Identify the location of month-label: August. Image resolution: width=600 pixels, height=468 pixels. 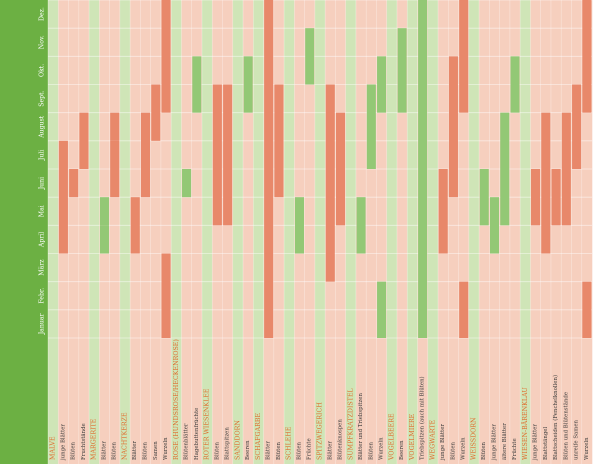
(42, 127).